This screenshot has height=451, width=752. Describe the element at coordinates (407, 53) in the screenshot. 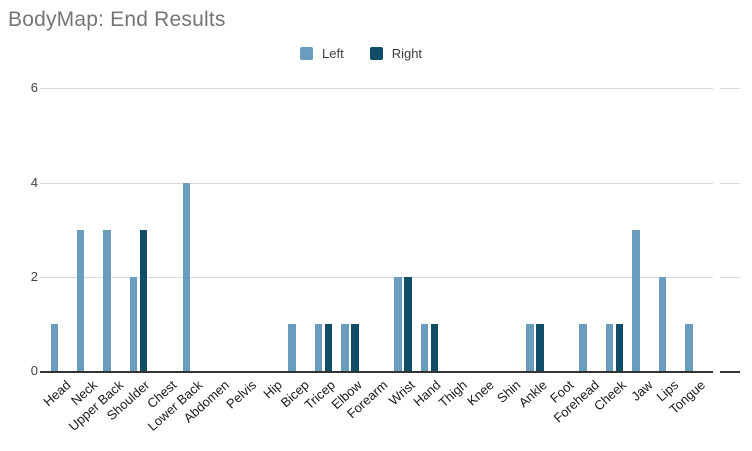

I see `legend-label-right: Right` at that location.